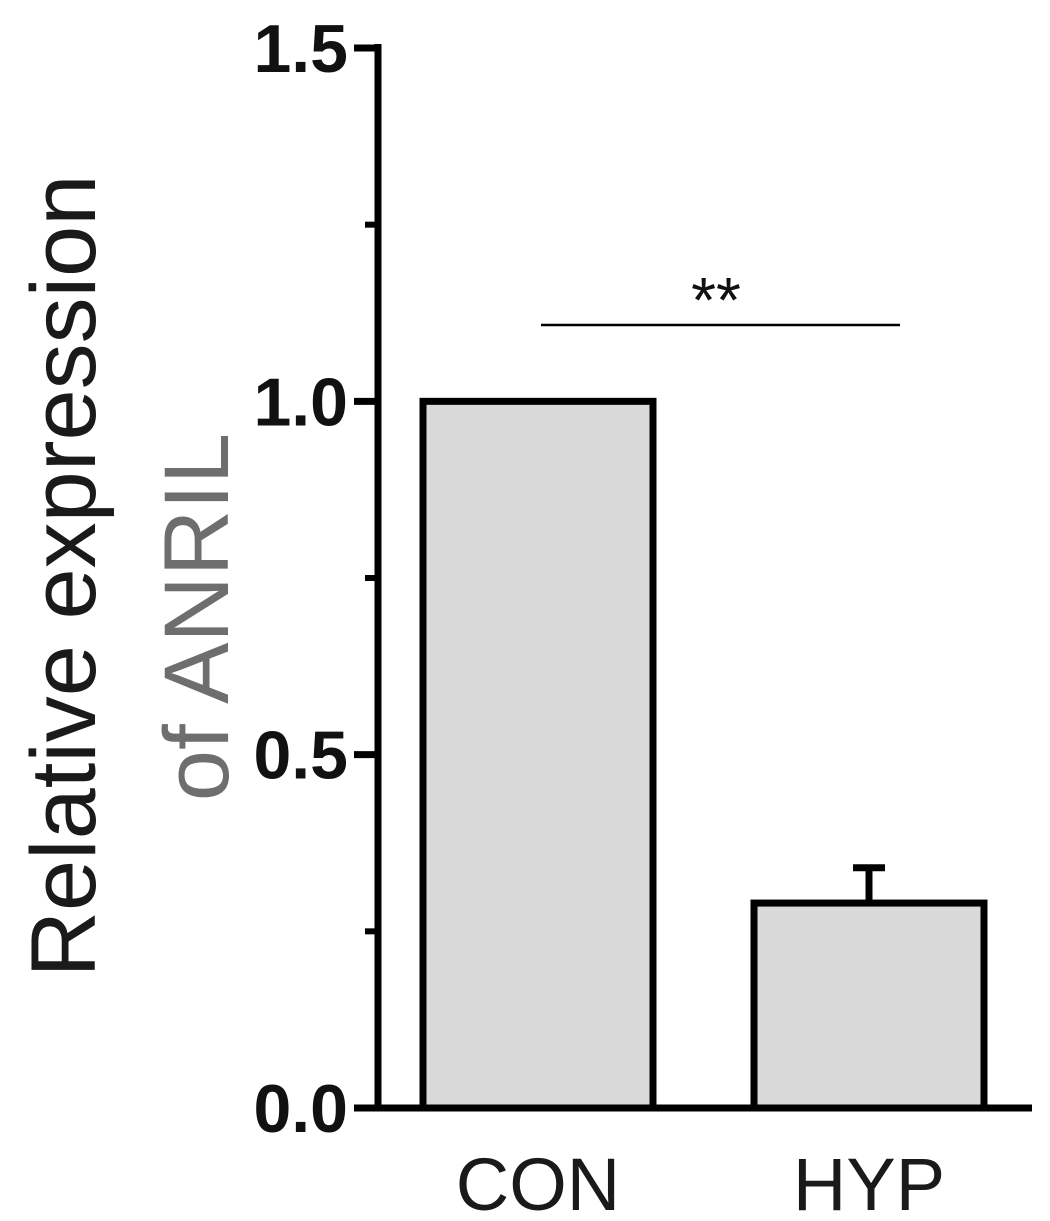 The width and height of the screenshot is (1050, 1221). What do you see at coordinates (130, 576) in the screenshot?
I see `y-axis-label: Relative expression of ANRIL` at bounding box center [130, 576].